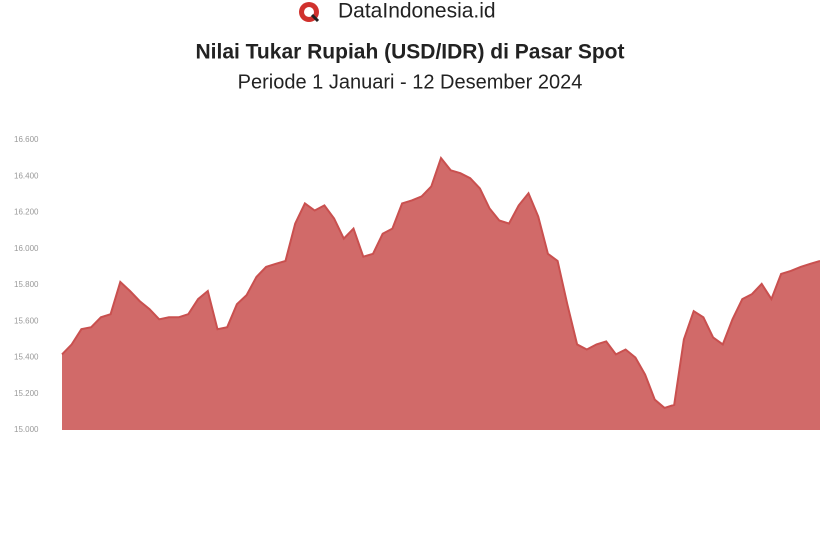 Image resolution: width=820 pixels, height=550 pixels. I want to click on y-tick-label: 16.600, so click(26, 139).